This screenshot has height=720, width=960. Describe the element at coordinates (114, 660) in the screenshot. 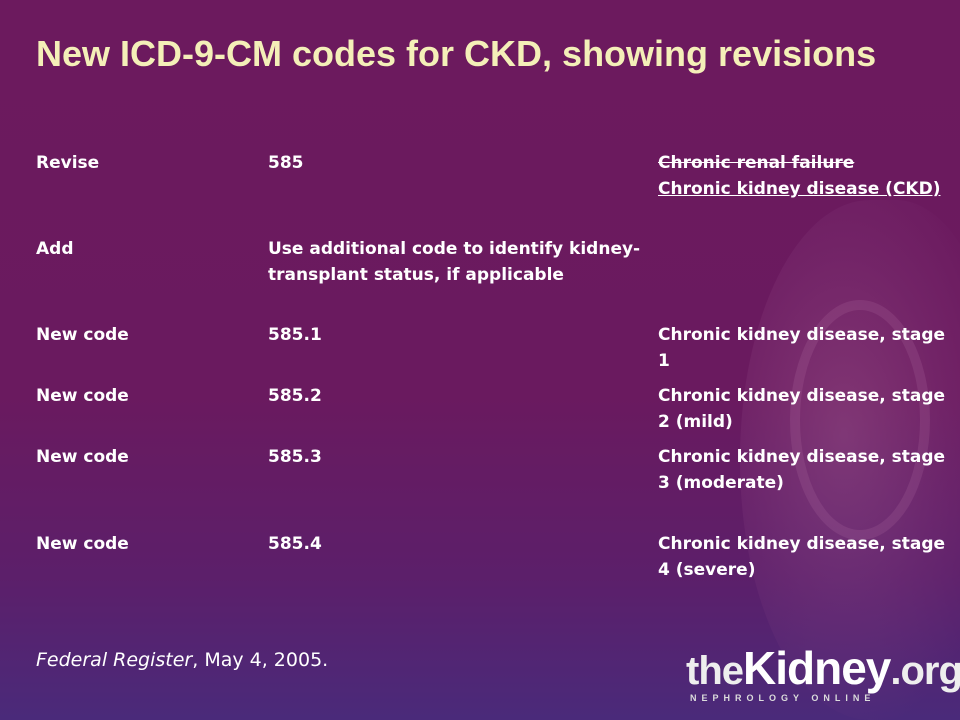

I see `source-publication: Federal Register` at that location.